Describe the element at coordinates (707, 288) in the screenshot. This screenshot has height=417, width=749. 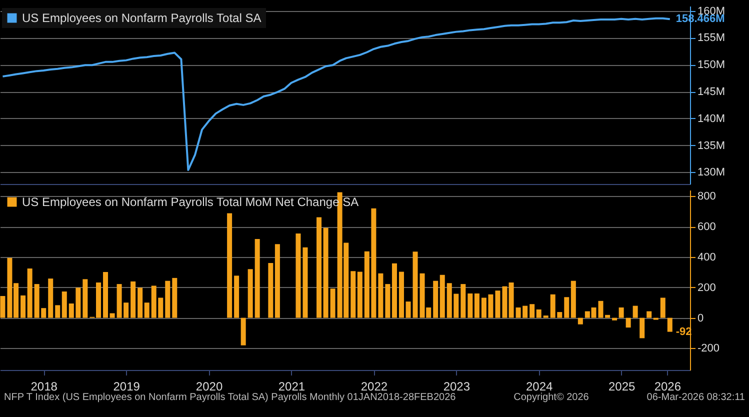
I see `y-tick-label: 200` at that location.